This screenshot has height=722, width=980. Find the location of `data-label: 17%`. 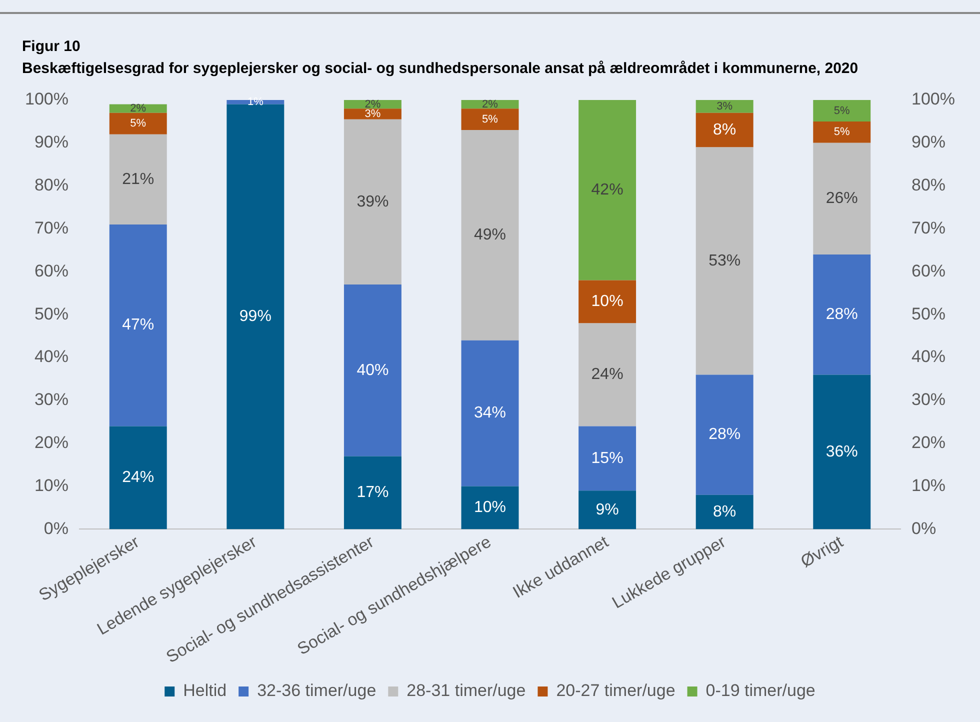

data-label: 17% is located at coordinates (372, 493).